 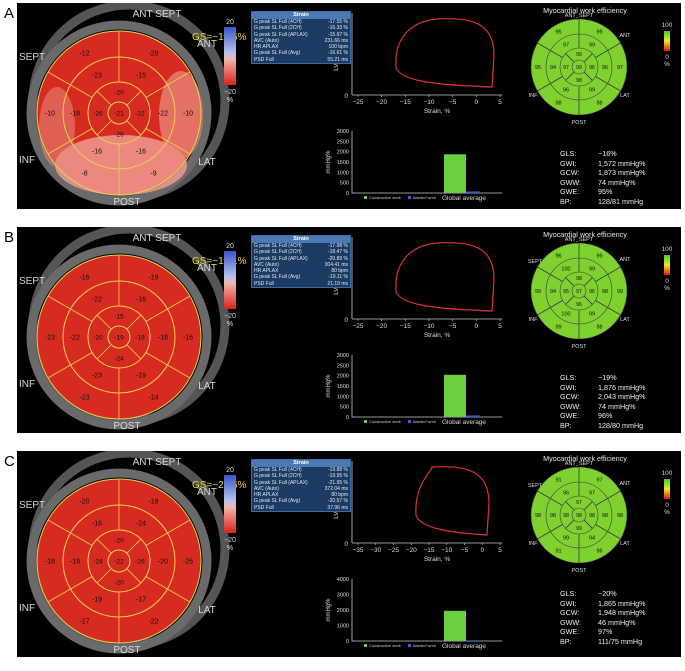 I want to click on strain-row-value: 372.04 ms, so click(x=336, y=488).